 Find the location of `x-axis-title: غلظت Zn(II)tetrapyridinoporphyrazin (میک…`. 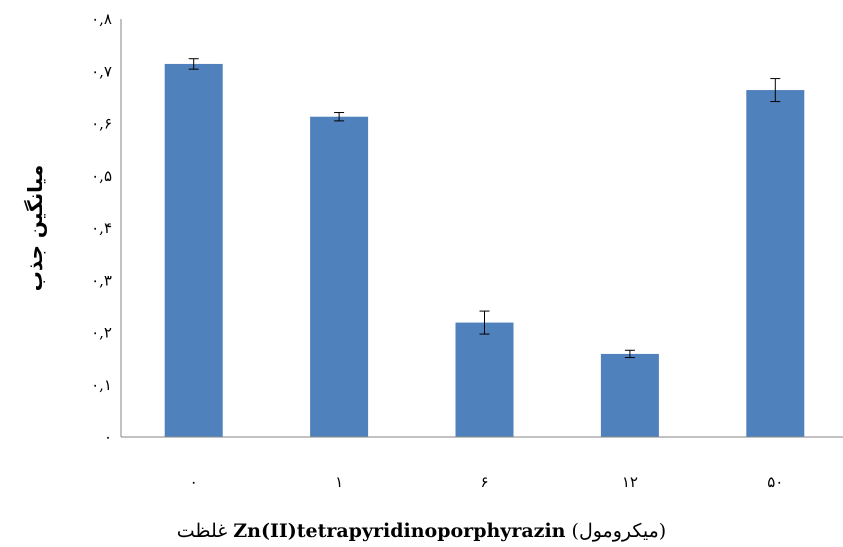

x-axis-title: غلظت Zn(II)tetrapyridinoporphyrazin (میک… is located at coordinates (421, 531).